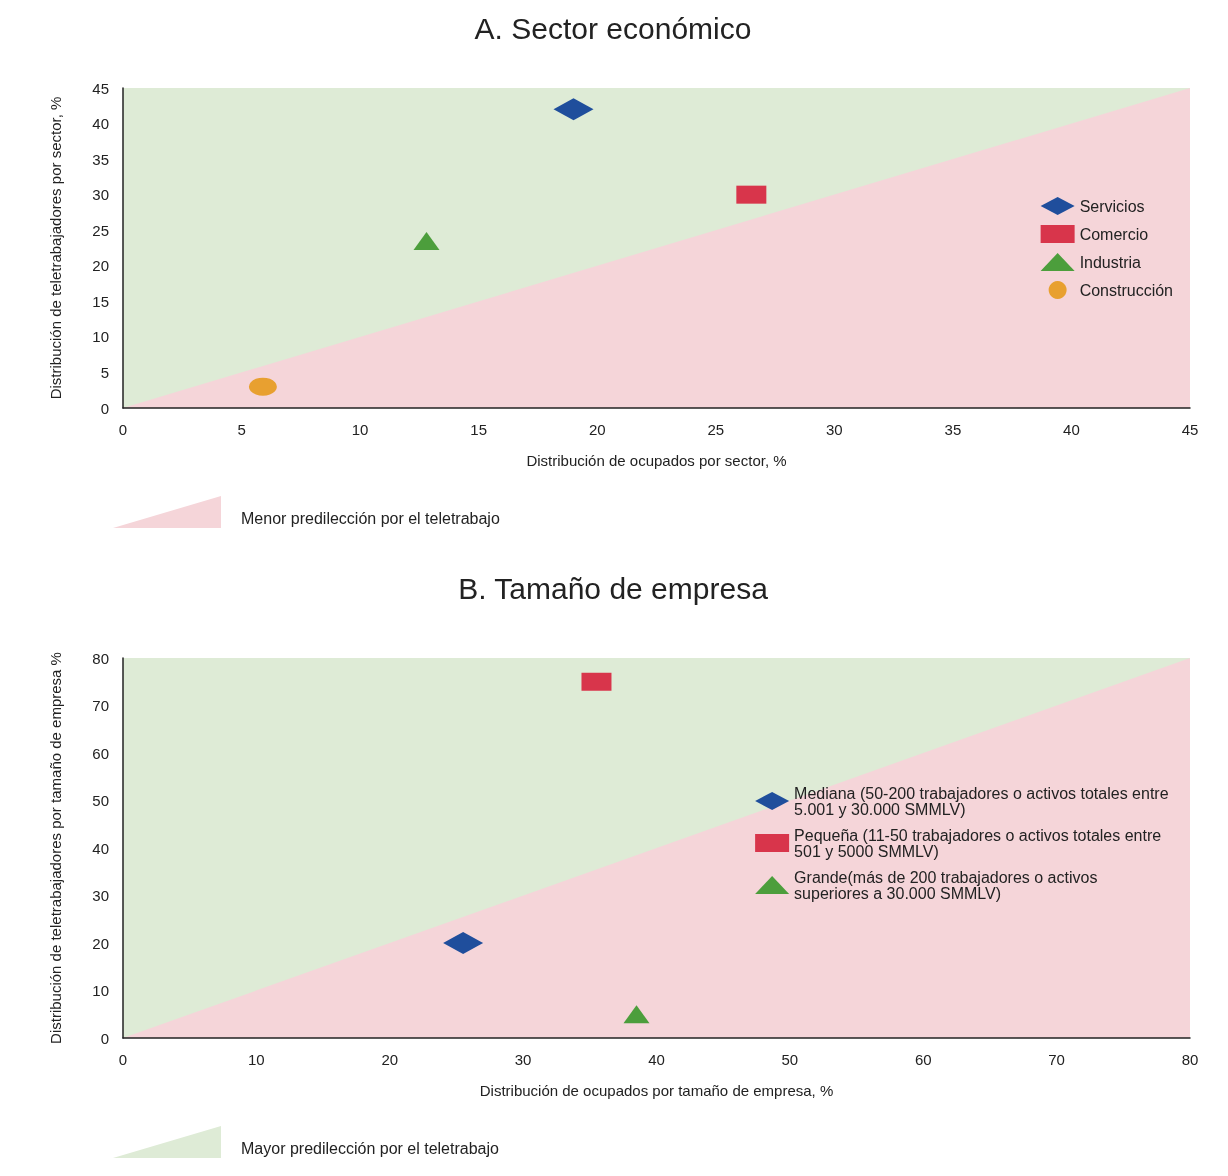 This screenshot has width=1228, height=1176. Describe the element at coordinates (100, 301) in the screenshot. I see `y-tick-label: 15` at that location.